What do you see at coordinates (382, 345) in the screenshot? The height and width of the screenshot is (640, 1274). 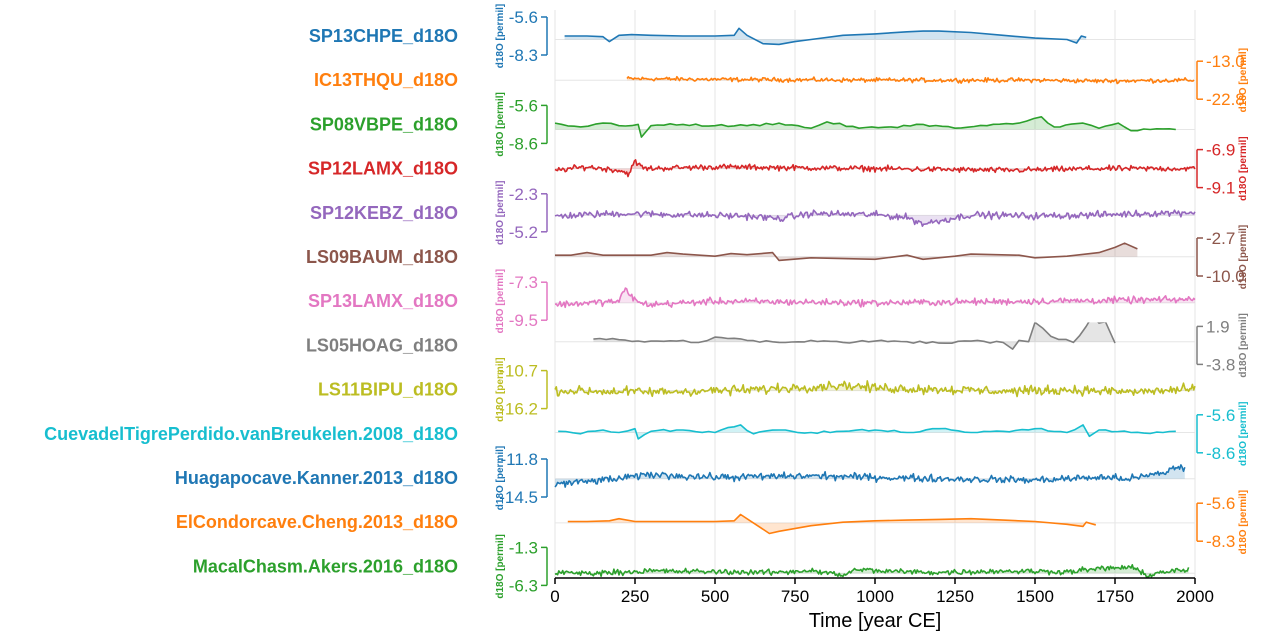 I see `record-label: LS05HOAG_d18O` at bounding box center [382, 345].